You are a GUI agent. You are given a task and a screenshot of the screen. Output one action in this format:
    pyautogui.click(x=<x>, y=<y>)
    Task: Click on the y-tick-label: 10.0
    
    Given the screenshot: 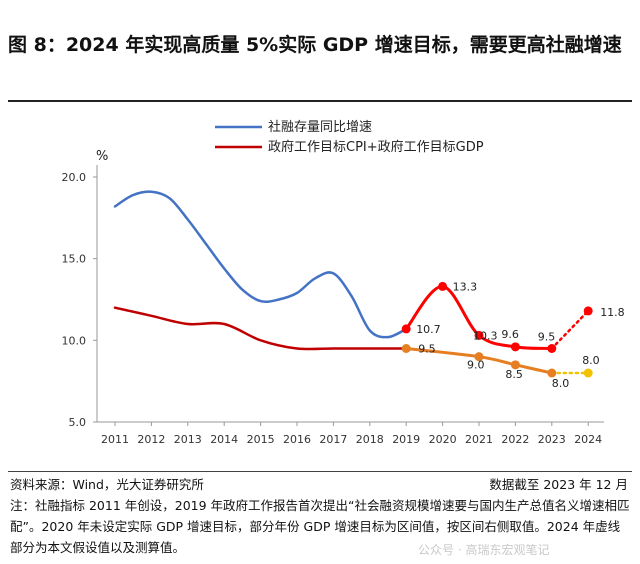 What is the action you would take?
    pyautogui.click(x=74, y=340)
    